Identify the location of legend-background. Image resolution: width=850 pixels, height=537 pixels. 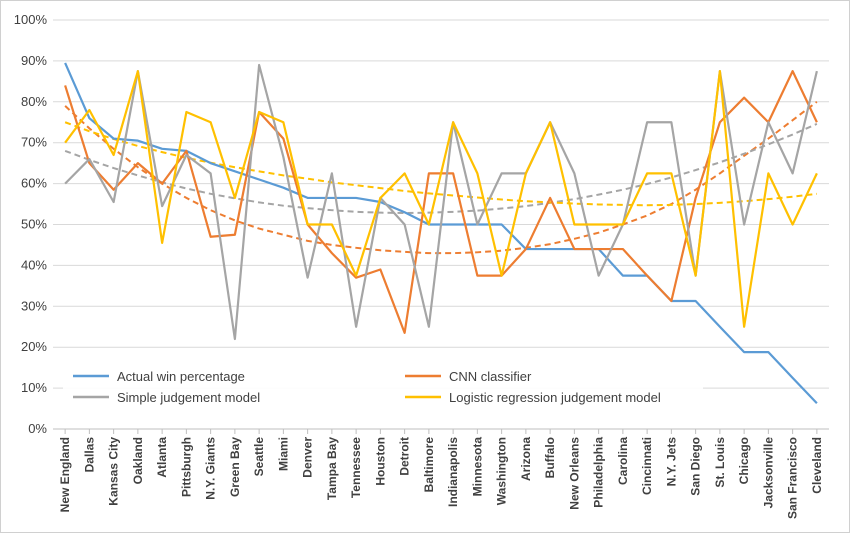
(383, 387).